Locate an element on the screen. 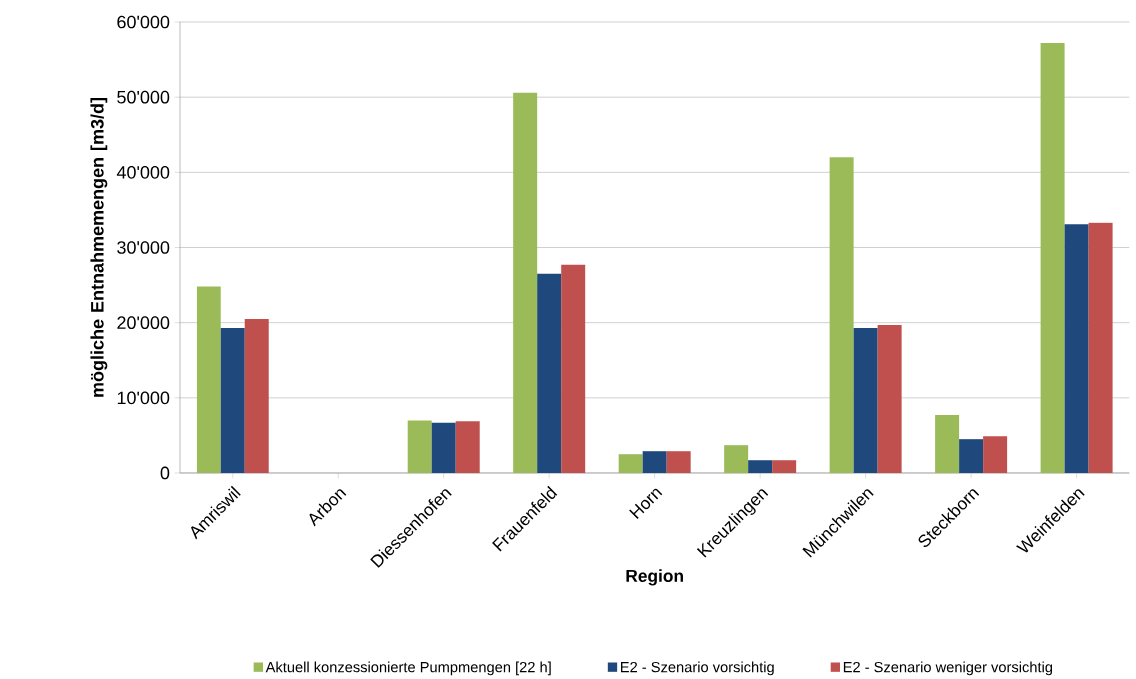 The height and width of the screenshot is (679, 1136). y-tick-label: 60'000 is located at coordinates (143, 22).